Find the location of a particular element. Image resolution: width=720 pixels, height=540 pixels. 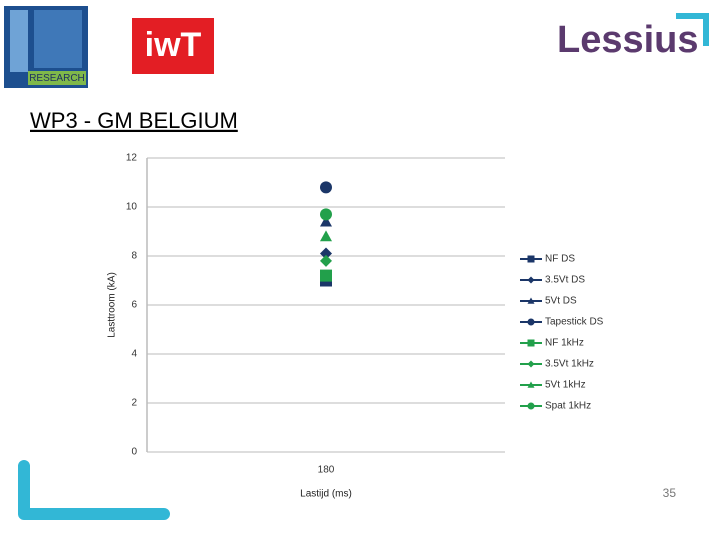

x-tick-label: 180 is located at coordinates (326, 470).